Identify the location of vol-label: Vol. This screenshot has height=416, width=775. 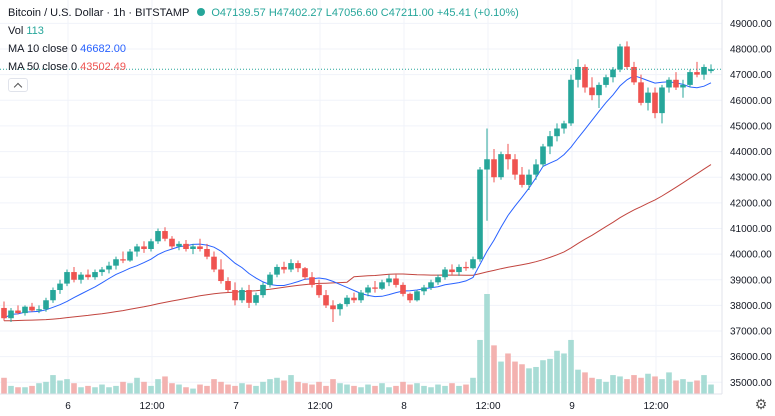
(16, 31).